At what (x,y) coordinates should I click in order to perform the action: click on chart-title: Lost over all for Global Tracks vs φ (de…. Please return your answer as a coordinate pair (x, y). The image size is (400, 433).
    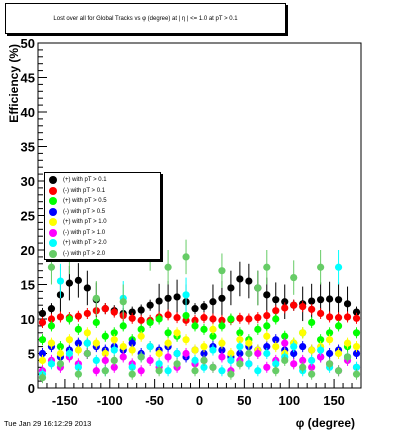
    Looking at the image, I should click on (145, 18).